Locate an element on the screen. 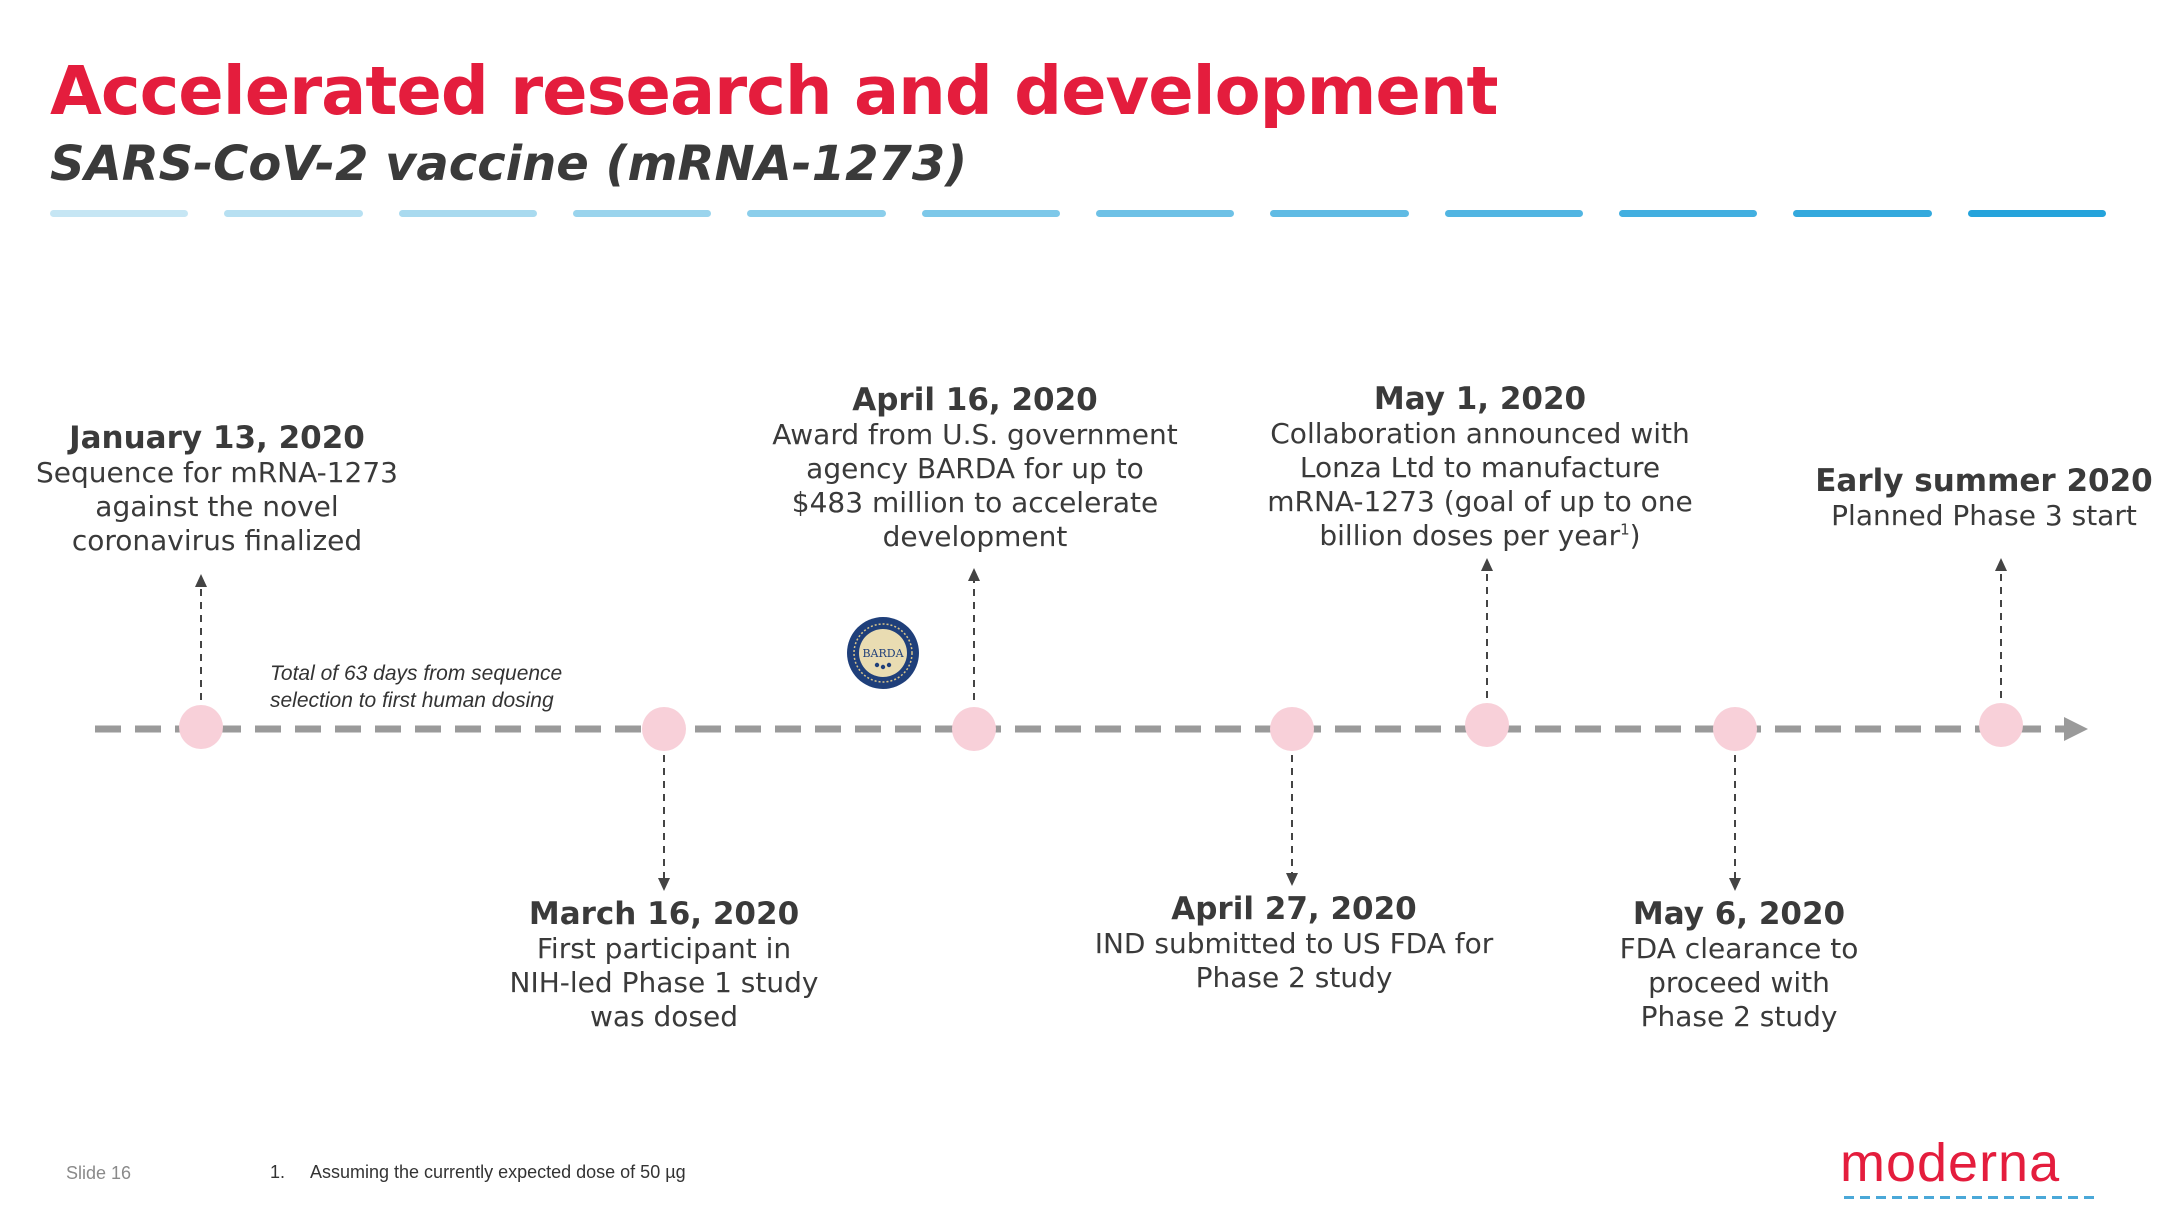 This screenshot has height=1212, width=2166. arrowhead-may1 is located at coordinates (1487, 564).